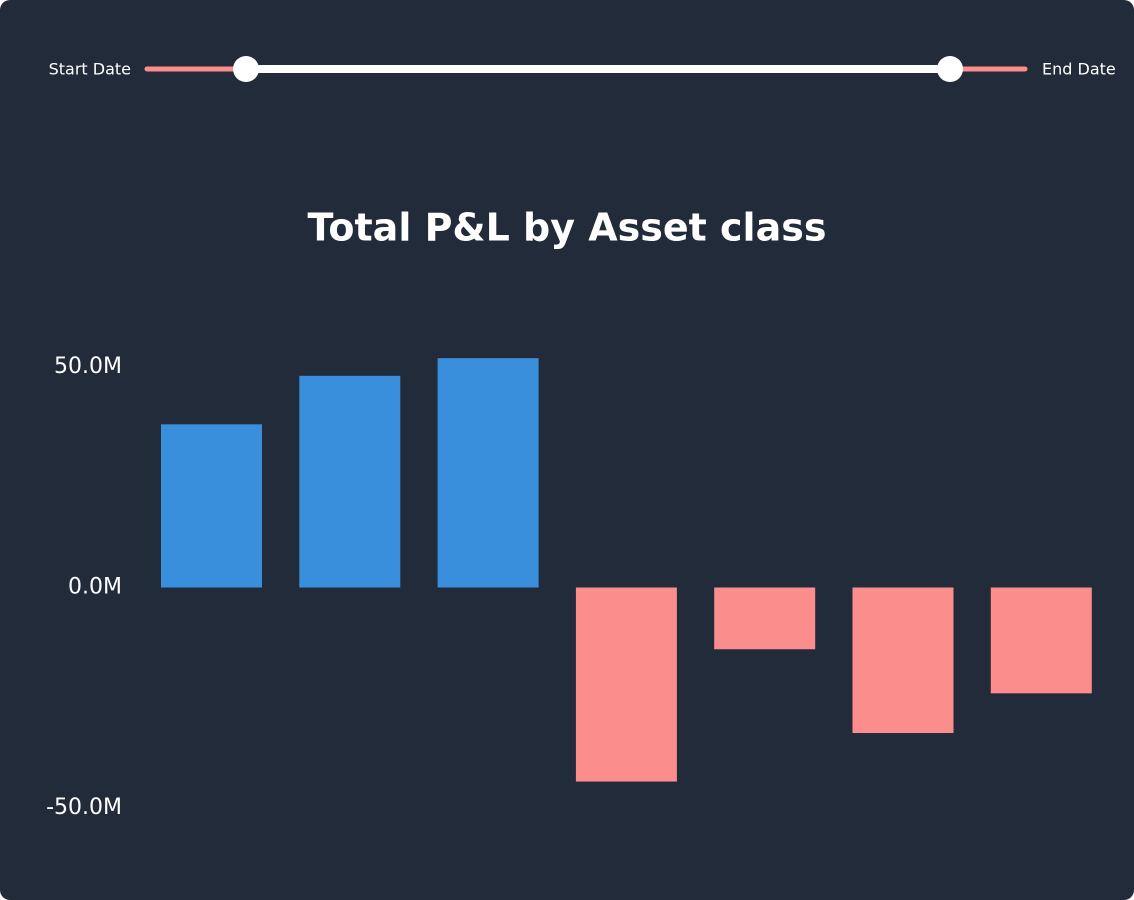 This screenshot has height=900, width=1134. What do you see at coordinates (246, 69) in the screenshot?
I see `start-handle` at bounding box center [246, 69].